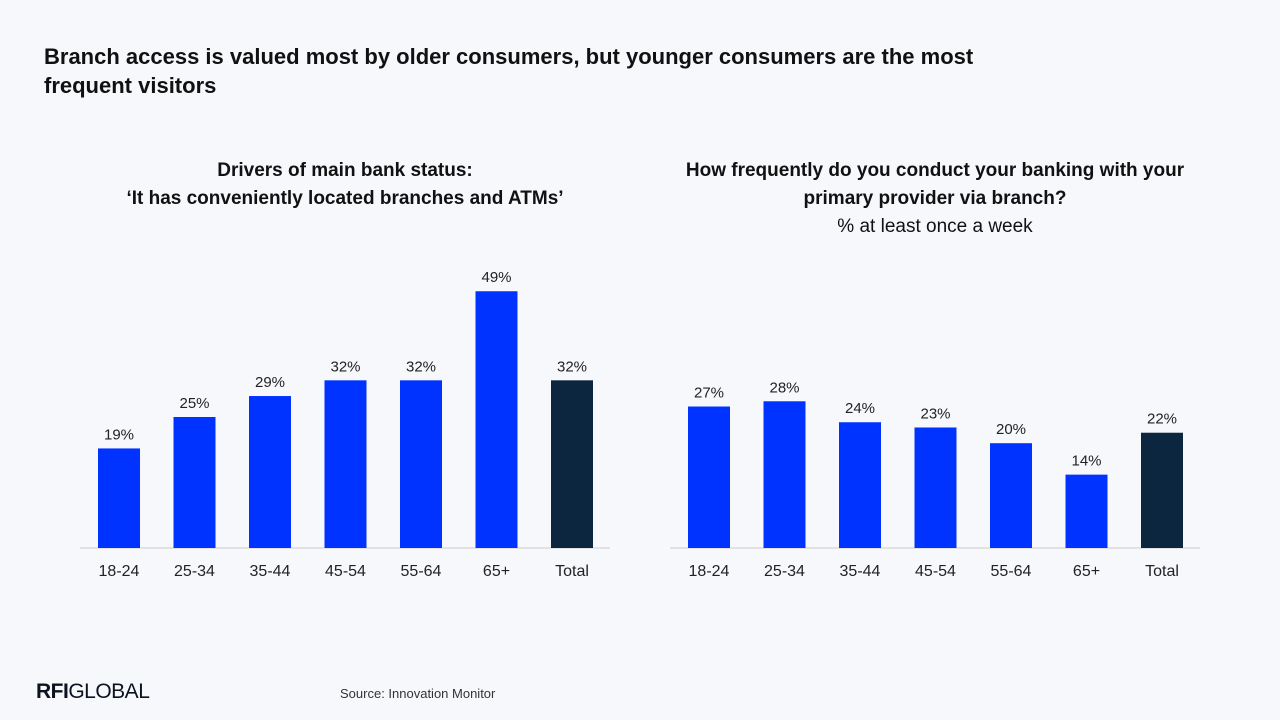  Describe the element at coordinates (109, 691) in the screenshot. I see `logo-rest-text: GLOBAL` at that location.